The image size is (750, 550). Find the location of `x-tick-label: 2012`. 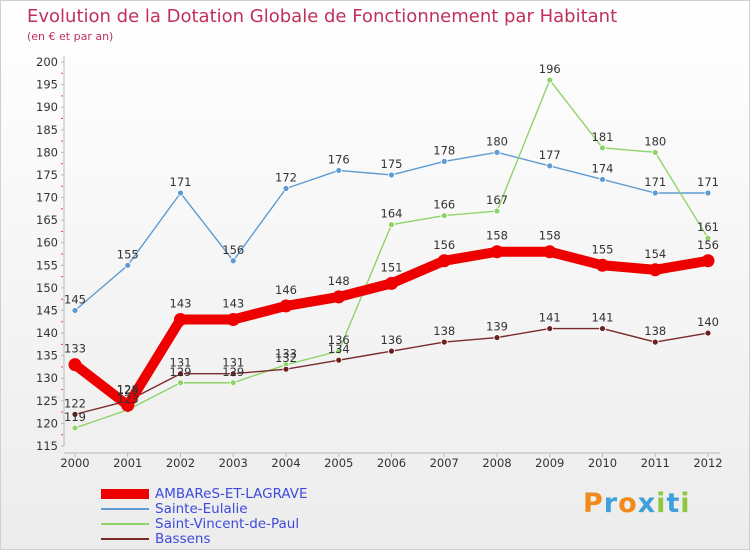

x-tick-label: 2012 is located at coordinates (707, 463).